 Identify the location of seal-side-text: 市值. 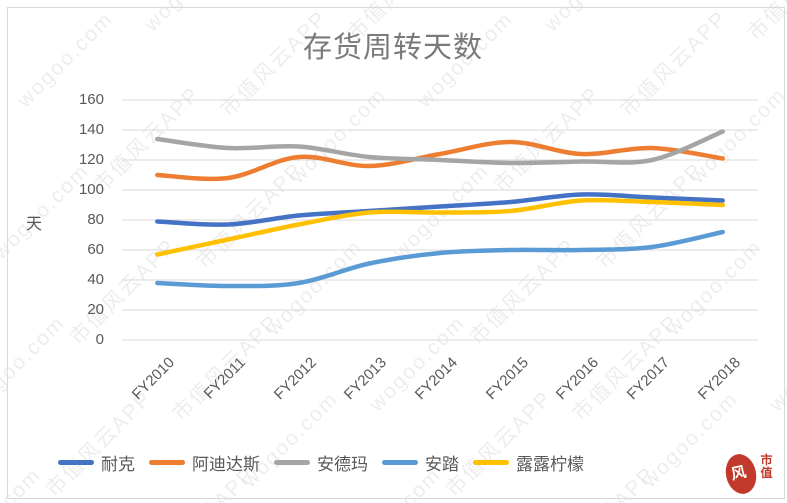
(766, 466).